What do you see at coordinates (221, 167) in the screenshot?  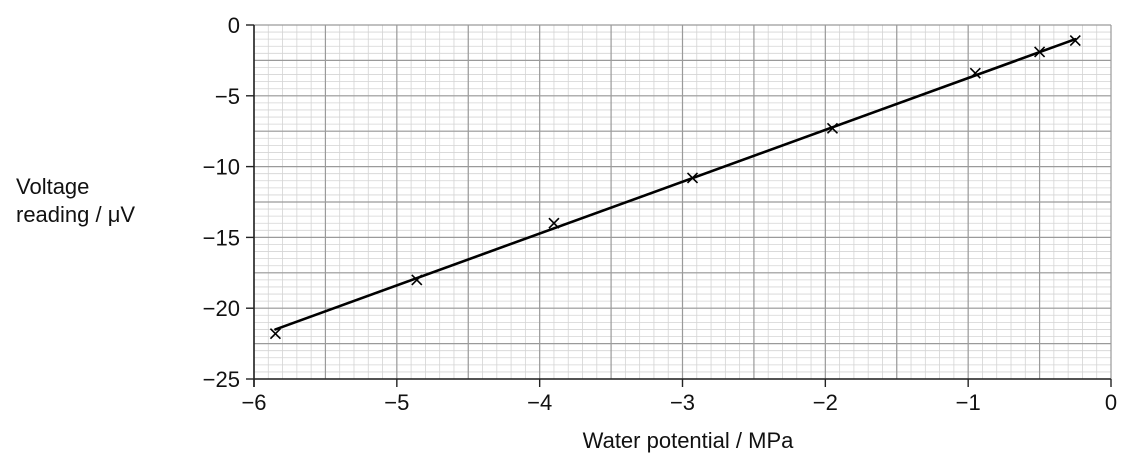 I see `y-tick-label: −10` at bounding box center [221, 167].